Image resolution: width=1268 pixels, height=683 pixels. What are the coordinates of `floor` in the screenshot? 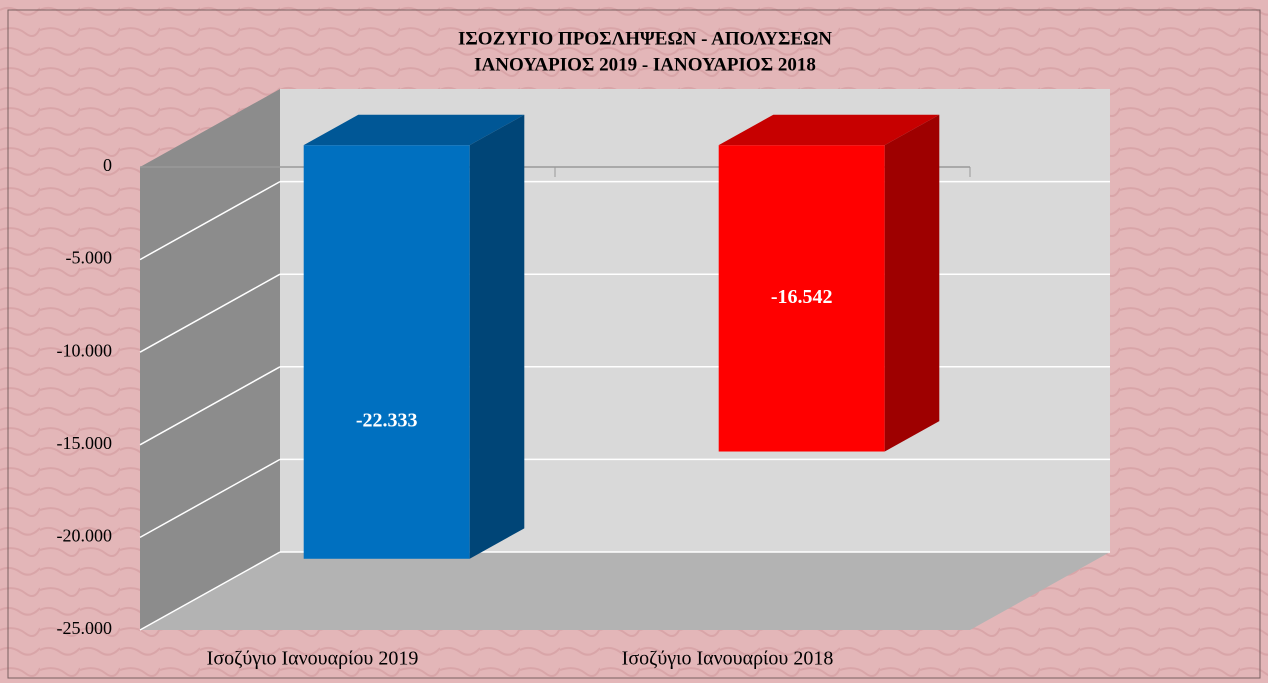 It's located at (625, 591).